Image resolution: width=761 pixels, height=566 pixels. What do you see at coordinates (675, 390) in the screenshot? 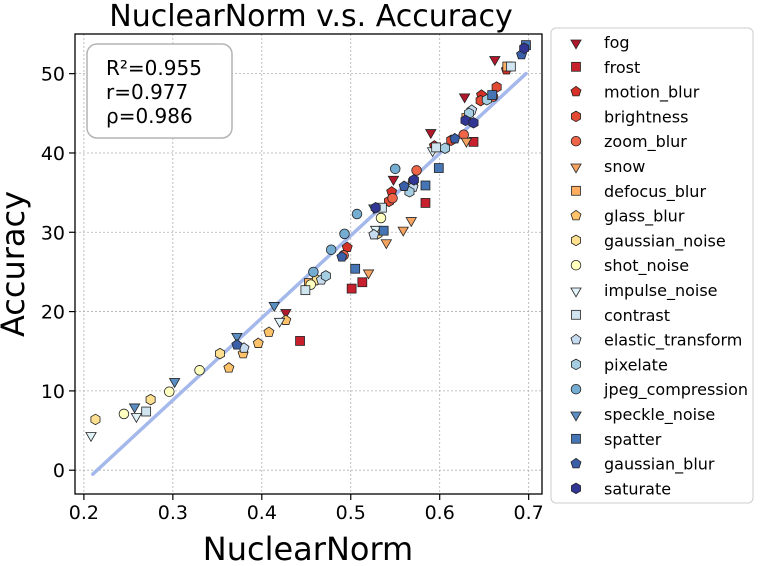
I see `legend-label: jpeg_compression` at bounding box center [675, 390].